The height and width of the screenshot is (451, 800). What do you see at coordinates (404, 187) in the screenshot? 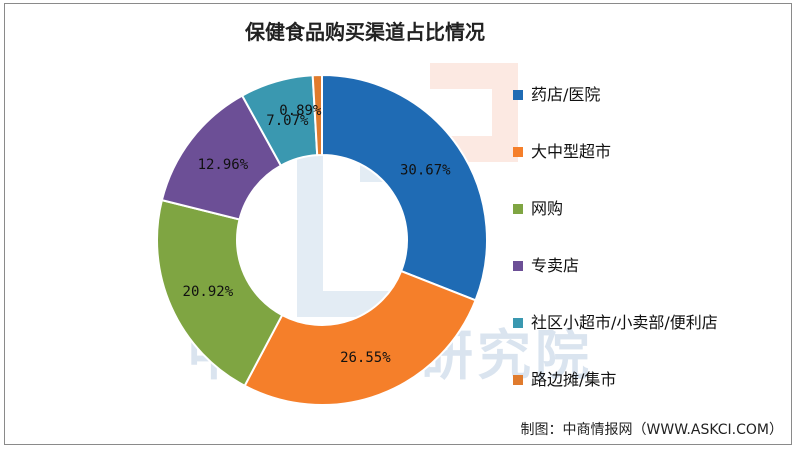
I see `slice-pharmacy-hospital` at bounding box center [404, 187].